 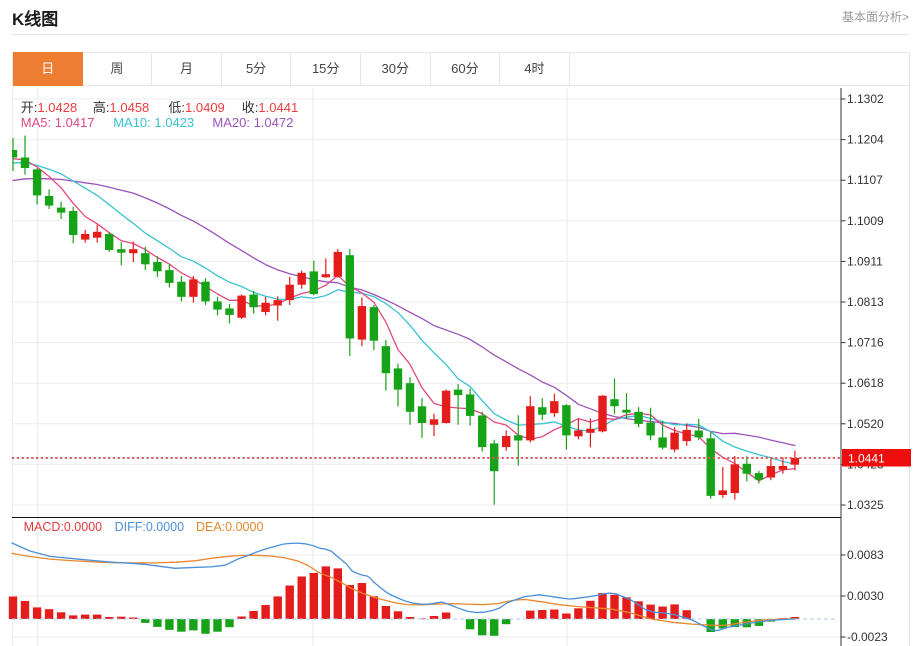 What do you see at coordinates (865, 221) in the screenshot?
I see `svg-text: 1.1009` at bounding box center [865, 221].